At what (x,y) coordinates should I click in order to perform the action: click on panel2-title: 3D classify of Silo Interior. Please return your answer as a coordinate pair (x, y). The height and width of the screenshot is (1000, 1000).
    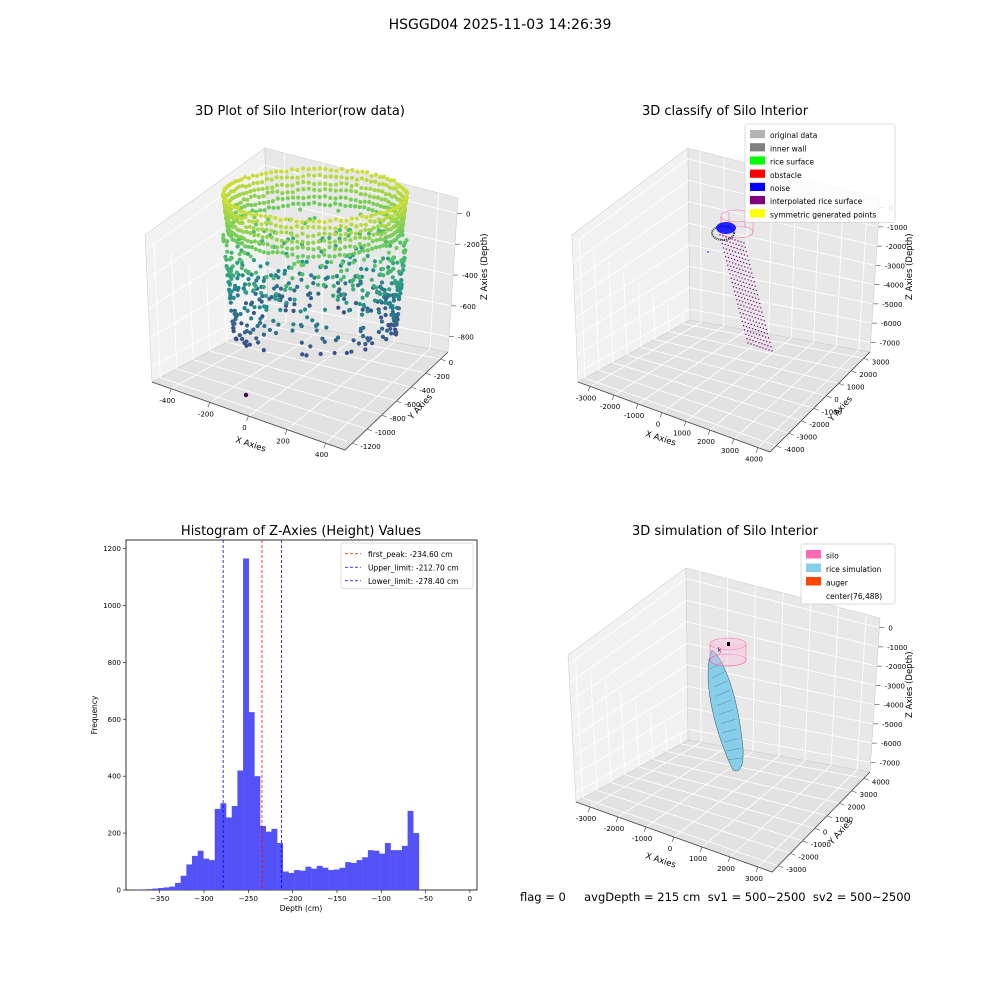
    Looking at the image, I should click on (725, 111).